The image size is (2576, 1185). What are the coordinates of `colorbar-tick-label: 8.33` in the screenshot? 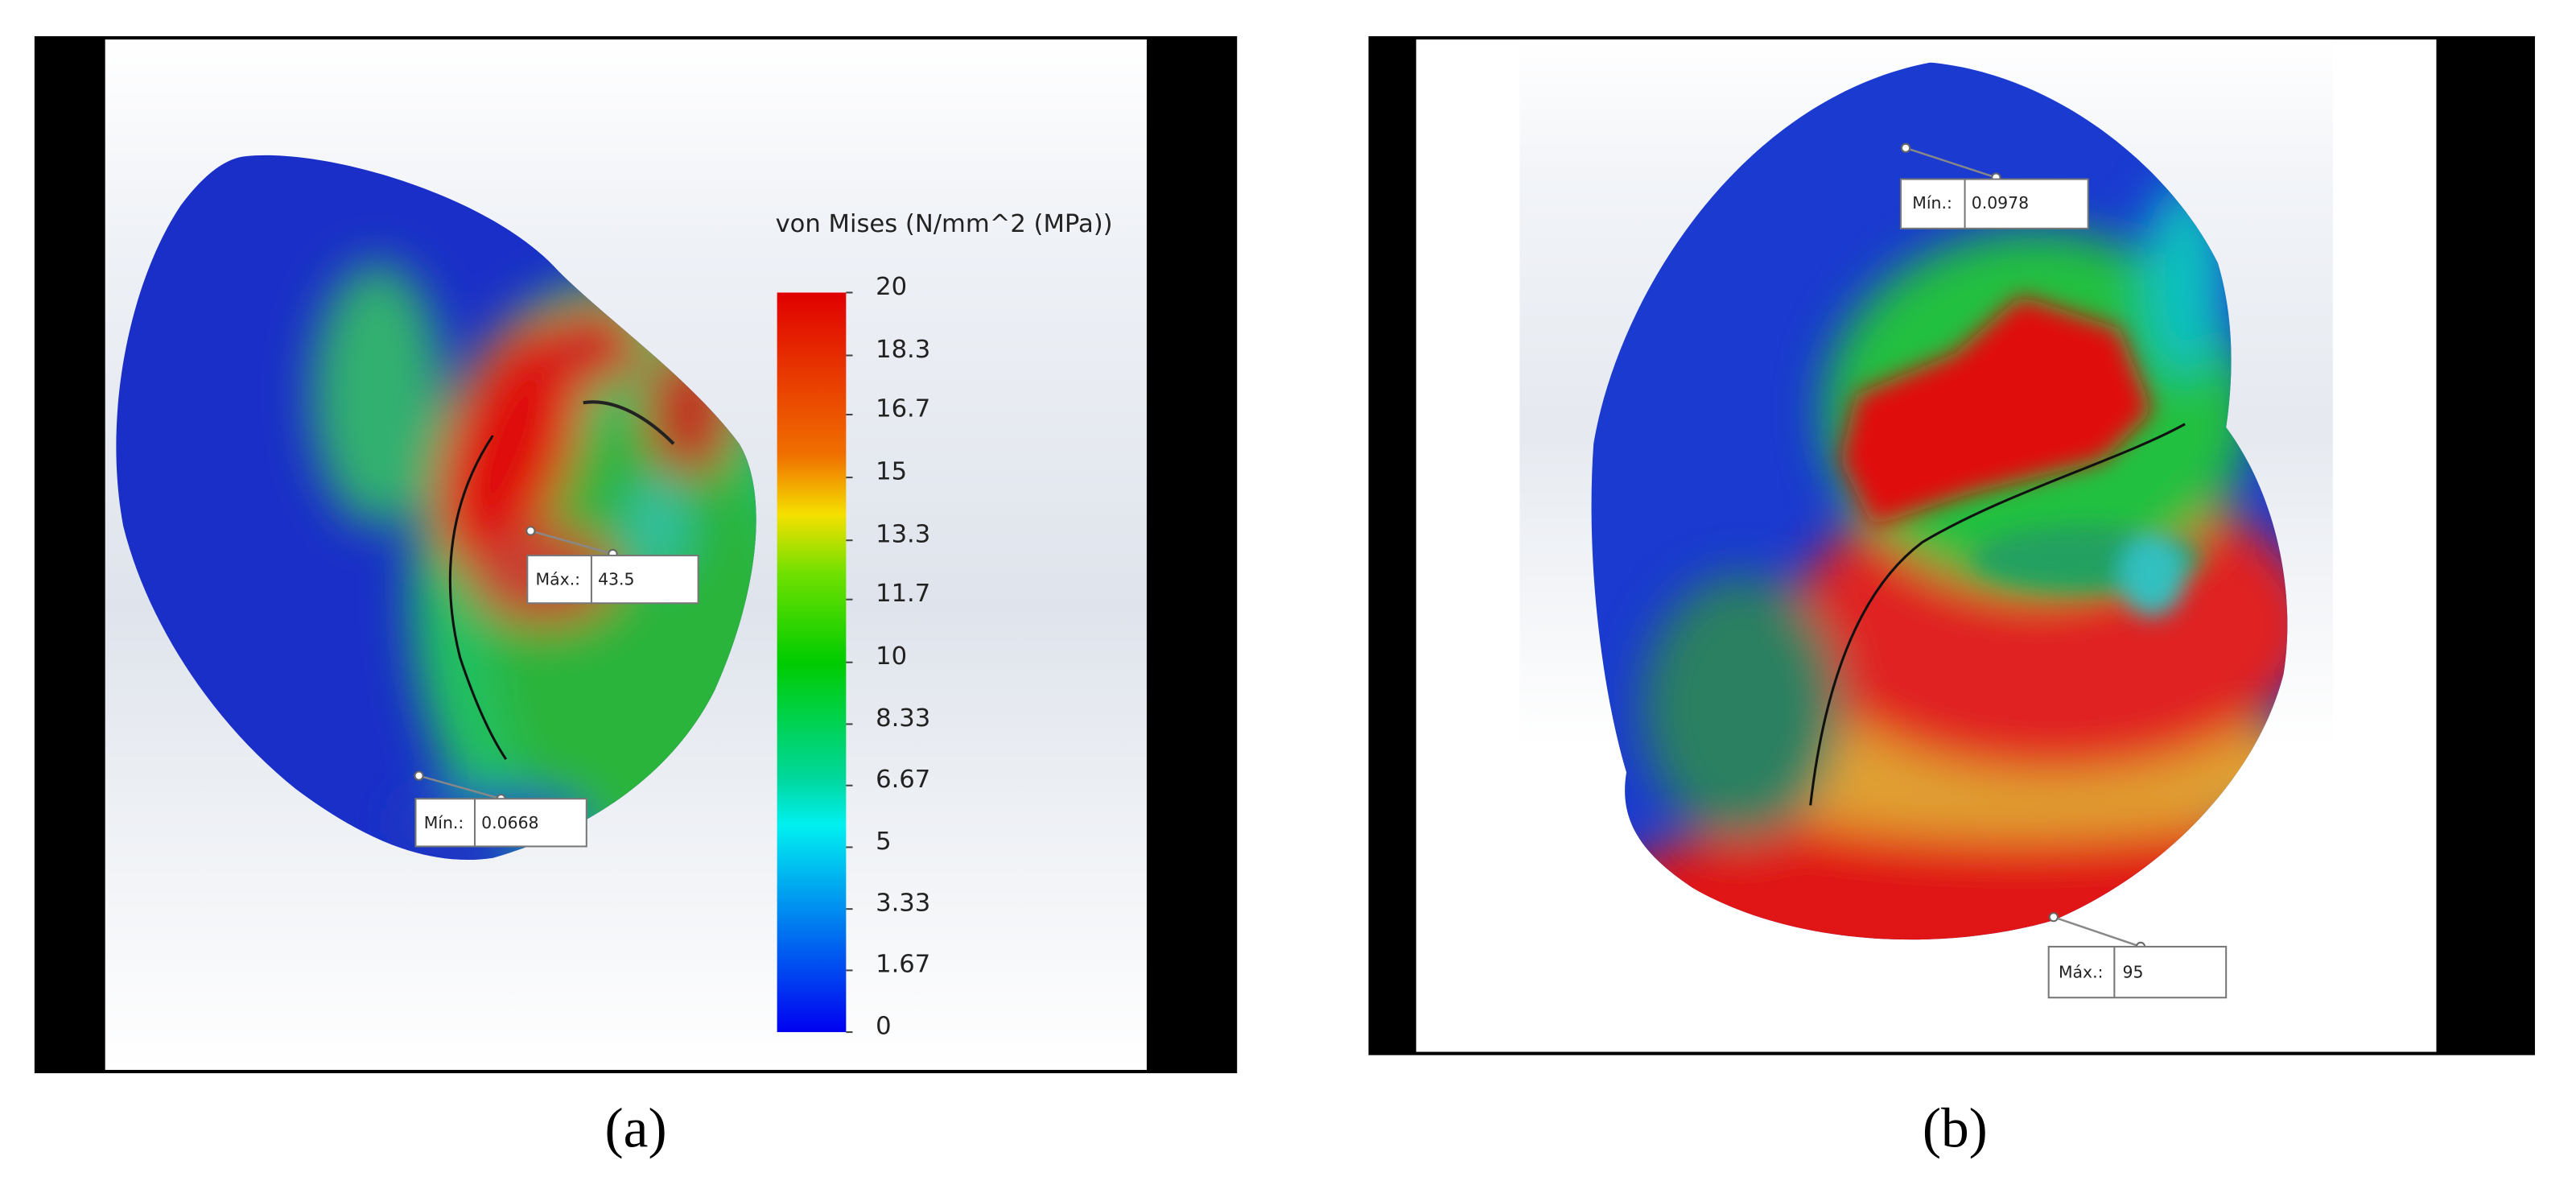 It's located at (903, 718).